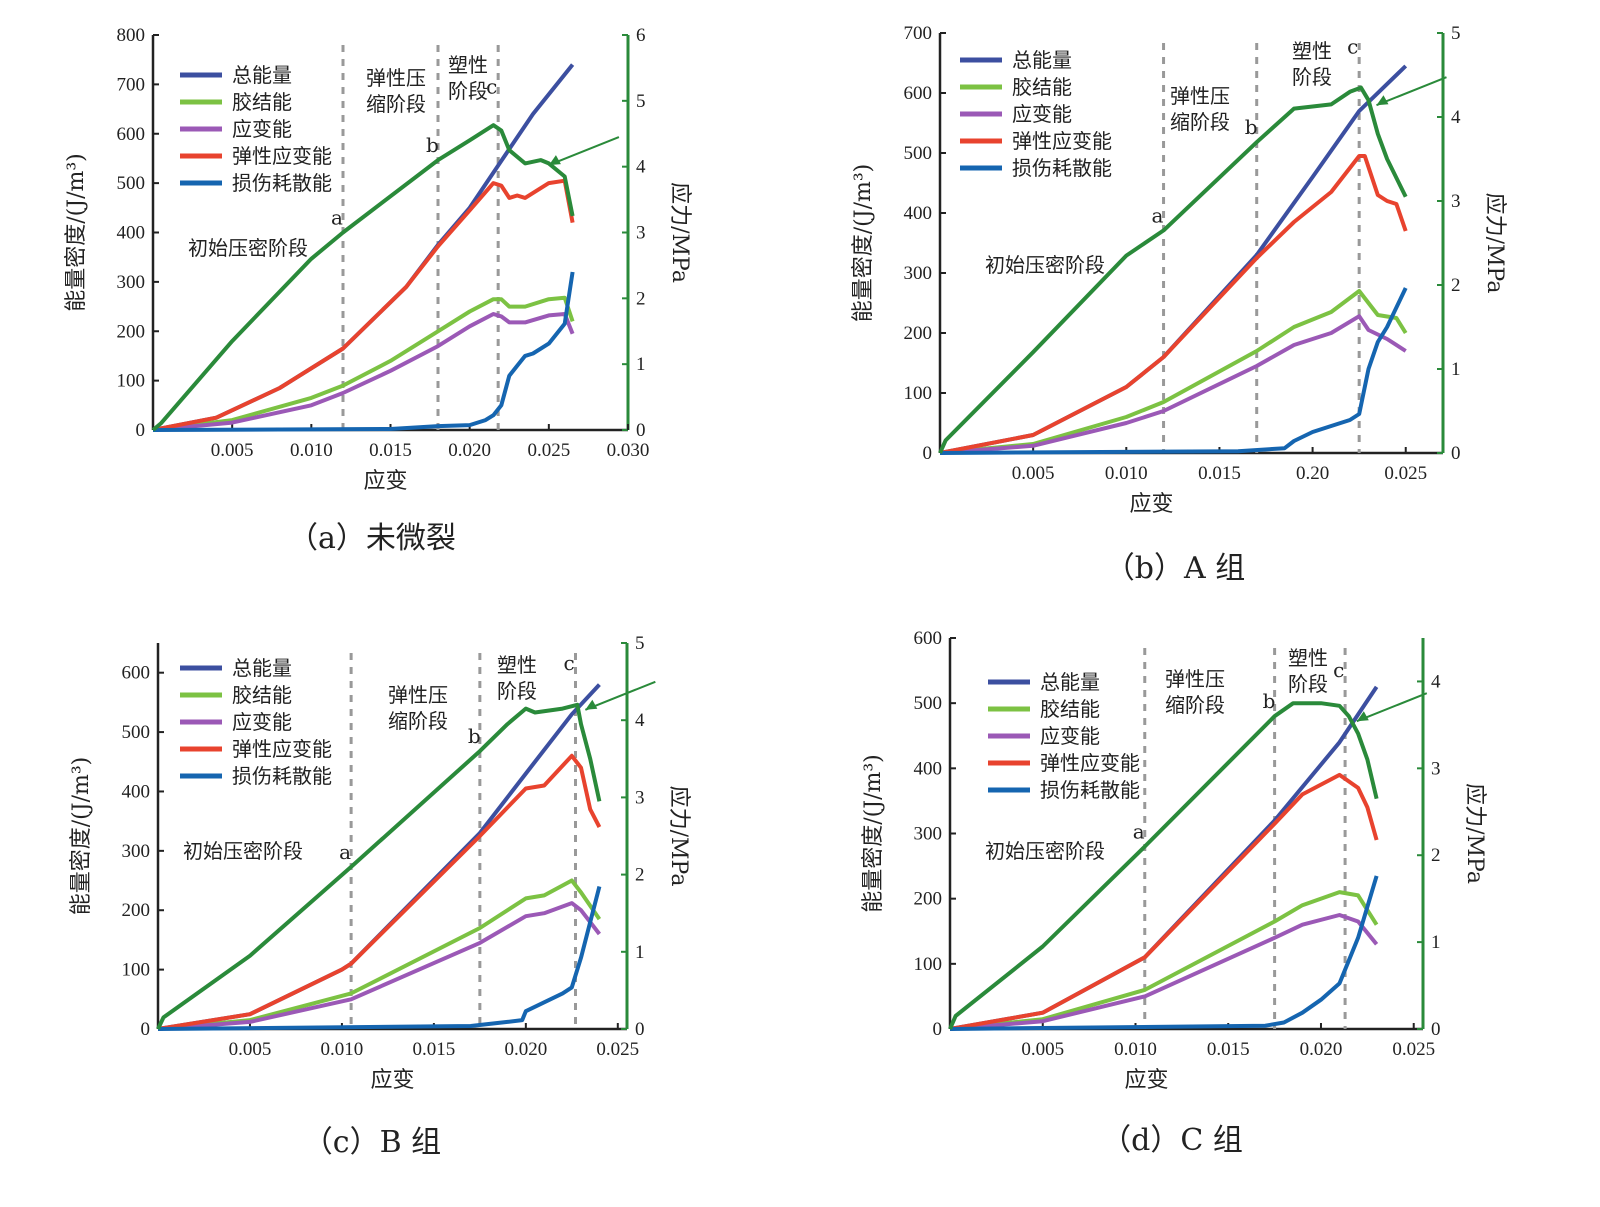 This screenshot has width=1600, height=1207. I want to click on x-tick-label: 0.020, so click(469, 450).